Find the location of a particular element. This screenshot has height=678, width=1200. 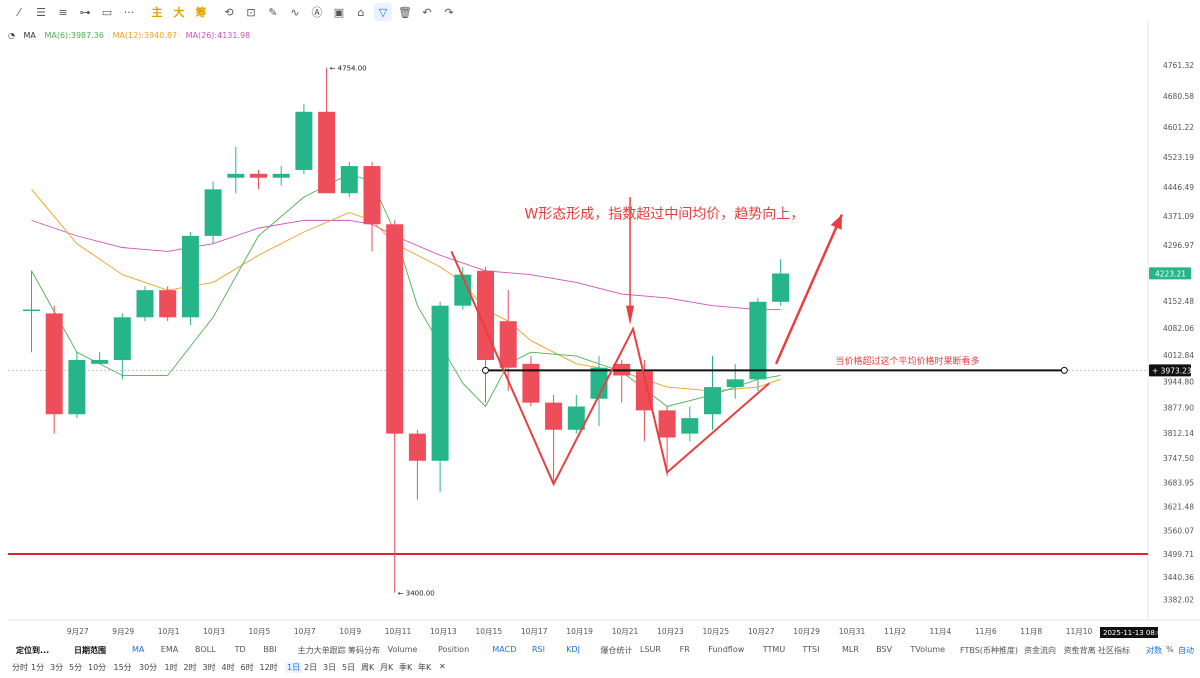

interval-9: 3时 is located at coordinates (209, 667).